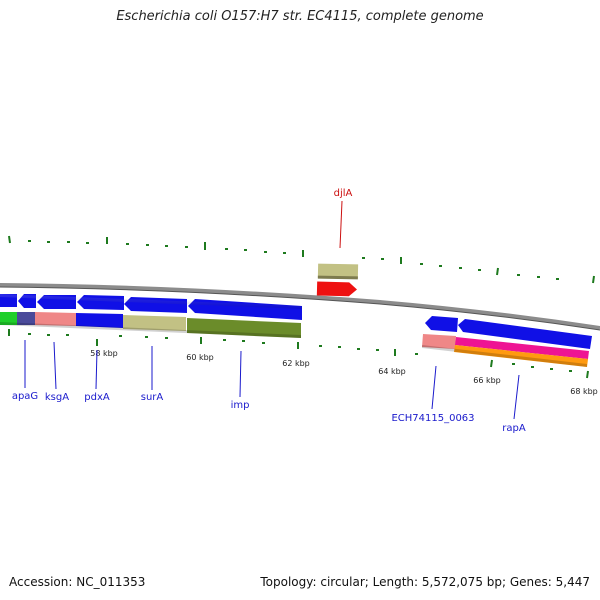 Image resolution: width=600 pixels, height=600 pixels. What do you see at coordinates (301, 259) in the screenshot?
I see `outer-tick-ring` at bounding box center [301, 259].